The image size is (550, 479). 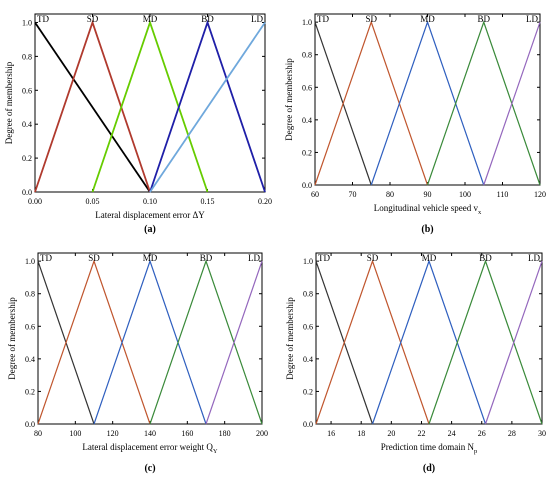 What do you see at coordinates (428, 209) in the screenshot?
I see `x-axis-title: Longitudinal vehicle speed vx` at bounding box center [428, 209].